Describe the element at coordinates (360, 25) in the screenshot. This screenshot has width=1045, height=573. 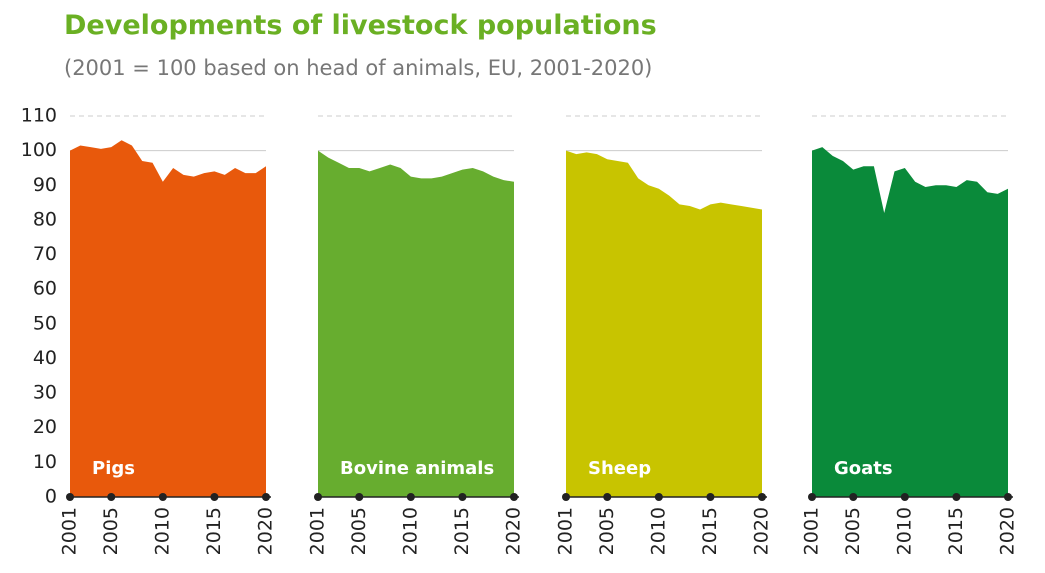
I see `chart-title: Developments of livestock populations` at that location.